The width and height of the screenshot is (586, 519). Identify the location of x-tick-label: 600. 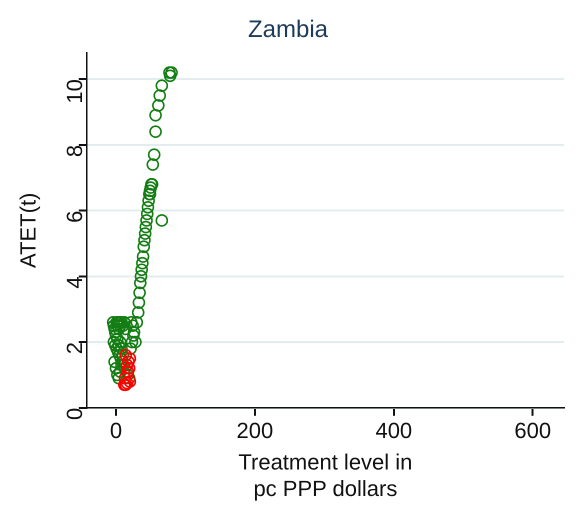
(533, 431).